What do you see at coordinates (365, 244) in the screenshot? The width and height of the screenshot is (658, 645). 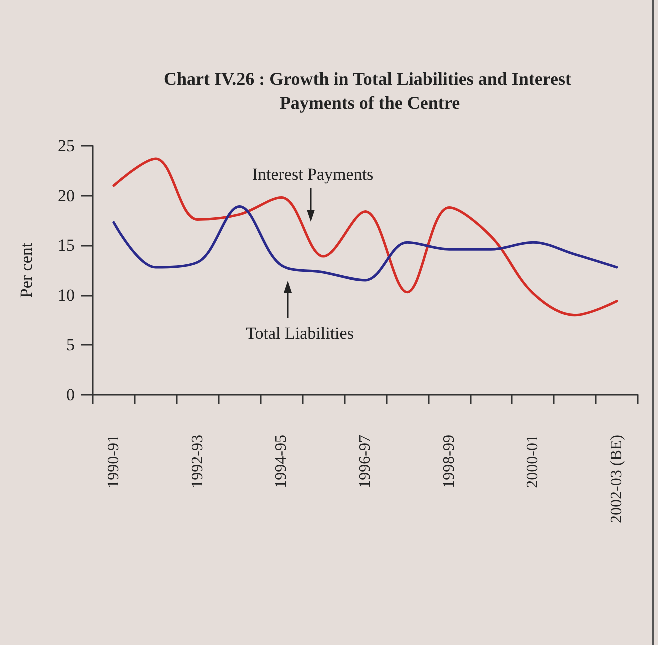 I see `line-series` at bounding box center [365, 244].